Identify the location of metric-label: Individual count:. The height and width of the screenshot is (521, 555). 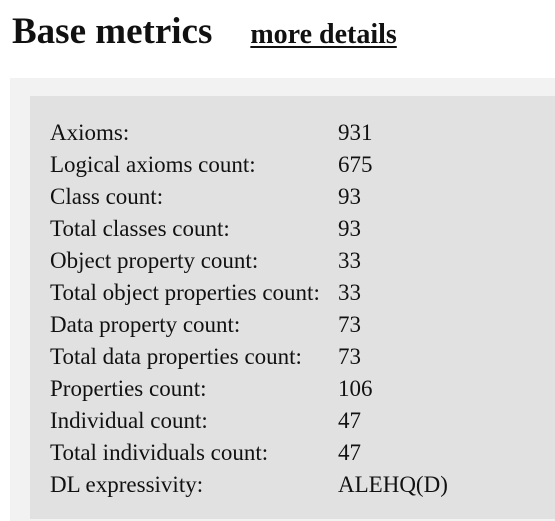
(129, 420).